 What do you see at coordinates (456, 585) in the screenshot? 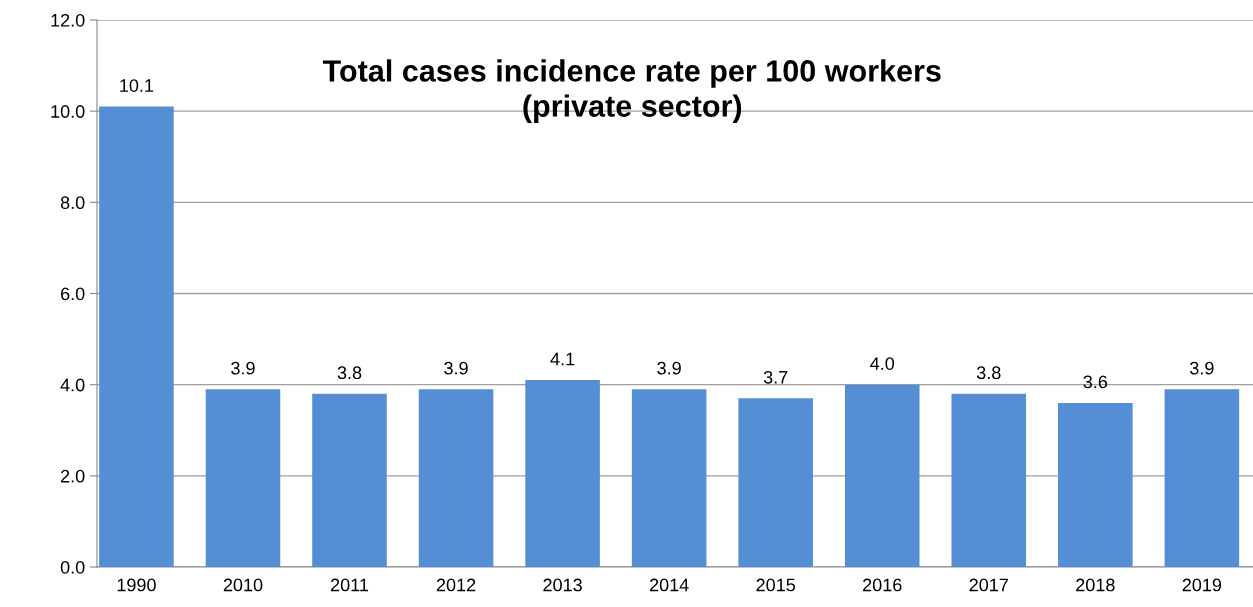
I see `x-tick-label: 2012` at bounding box center [456, 585].